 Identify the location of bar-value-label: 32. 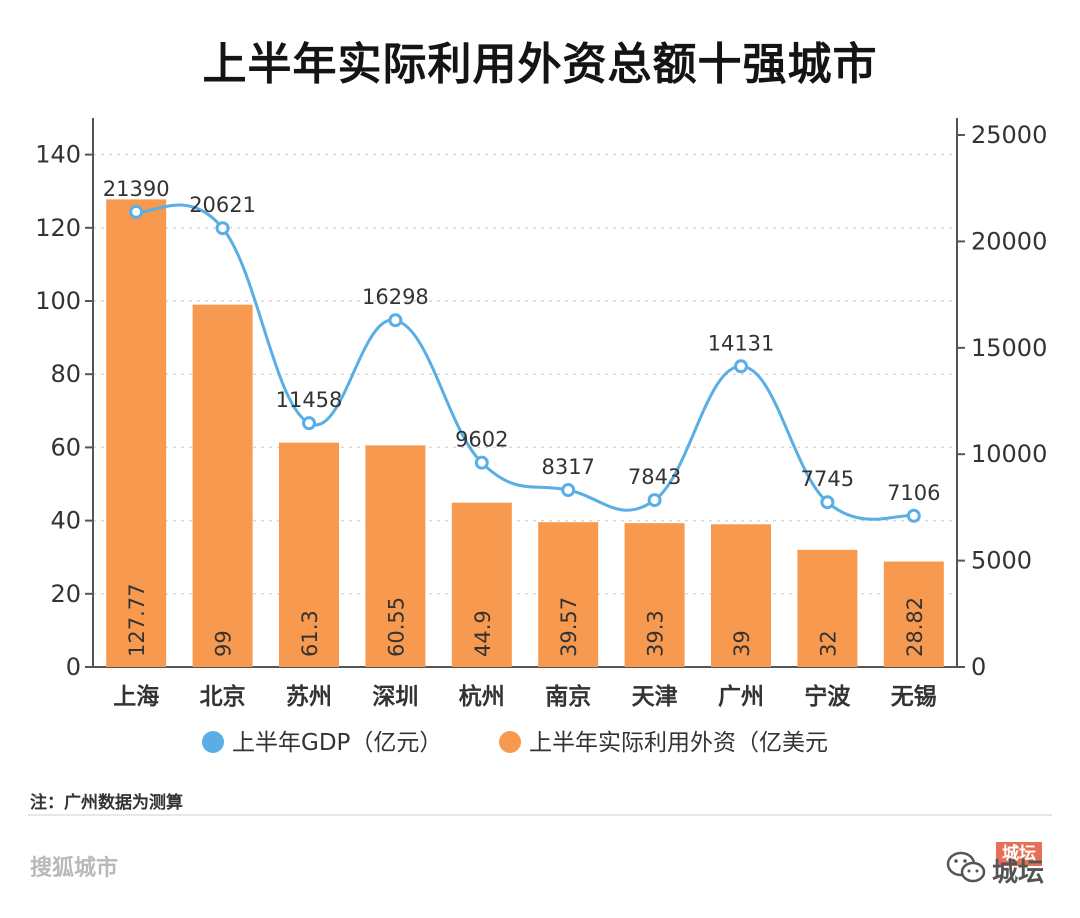
(828, 643).